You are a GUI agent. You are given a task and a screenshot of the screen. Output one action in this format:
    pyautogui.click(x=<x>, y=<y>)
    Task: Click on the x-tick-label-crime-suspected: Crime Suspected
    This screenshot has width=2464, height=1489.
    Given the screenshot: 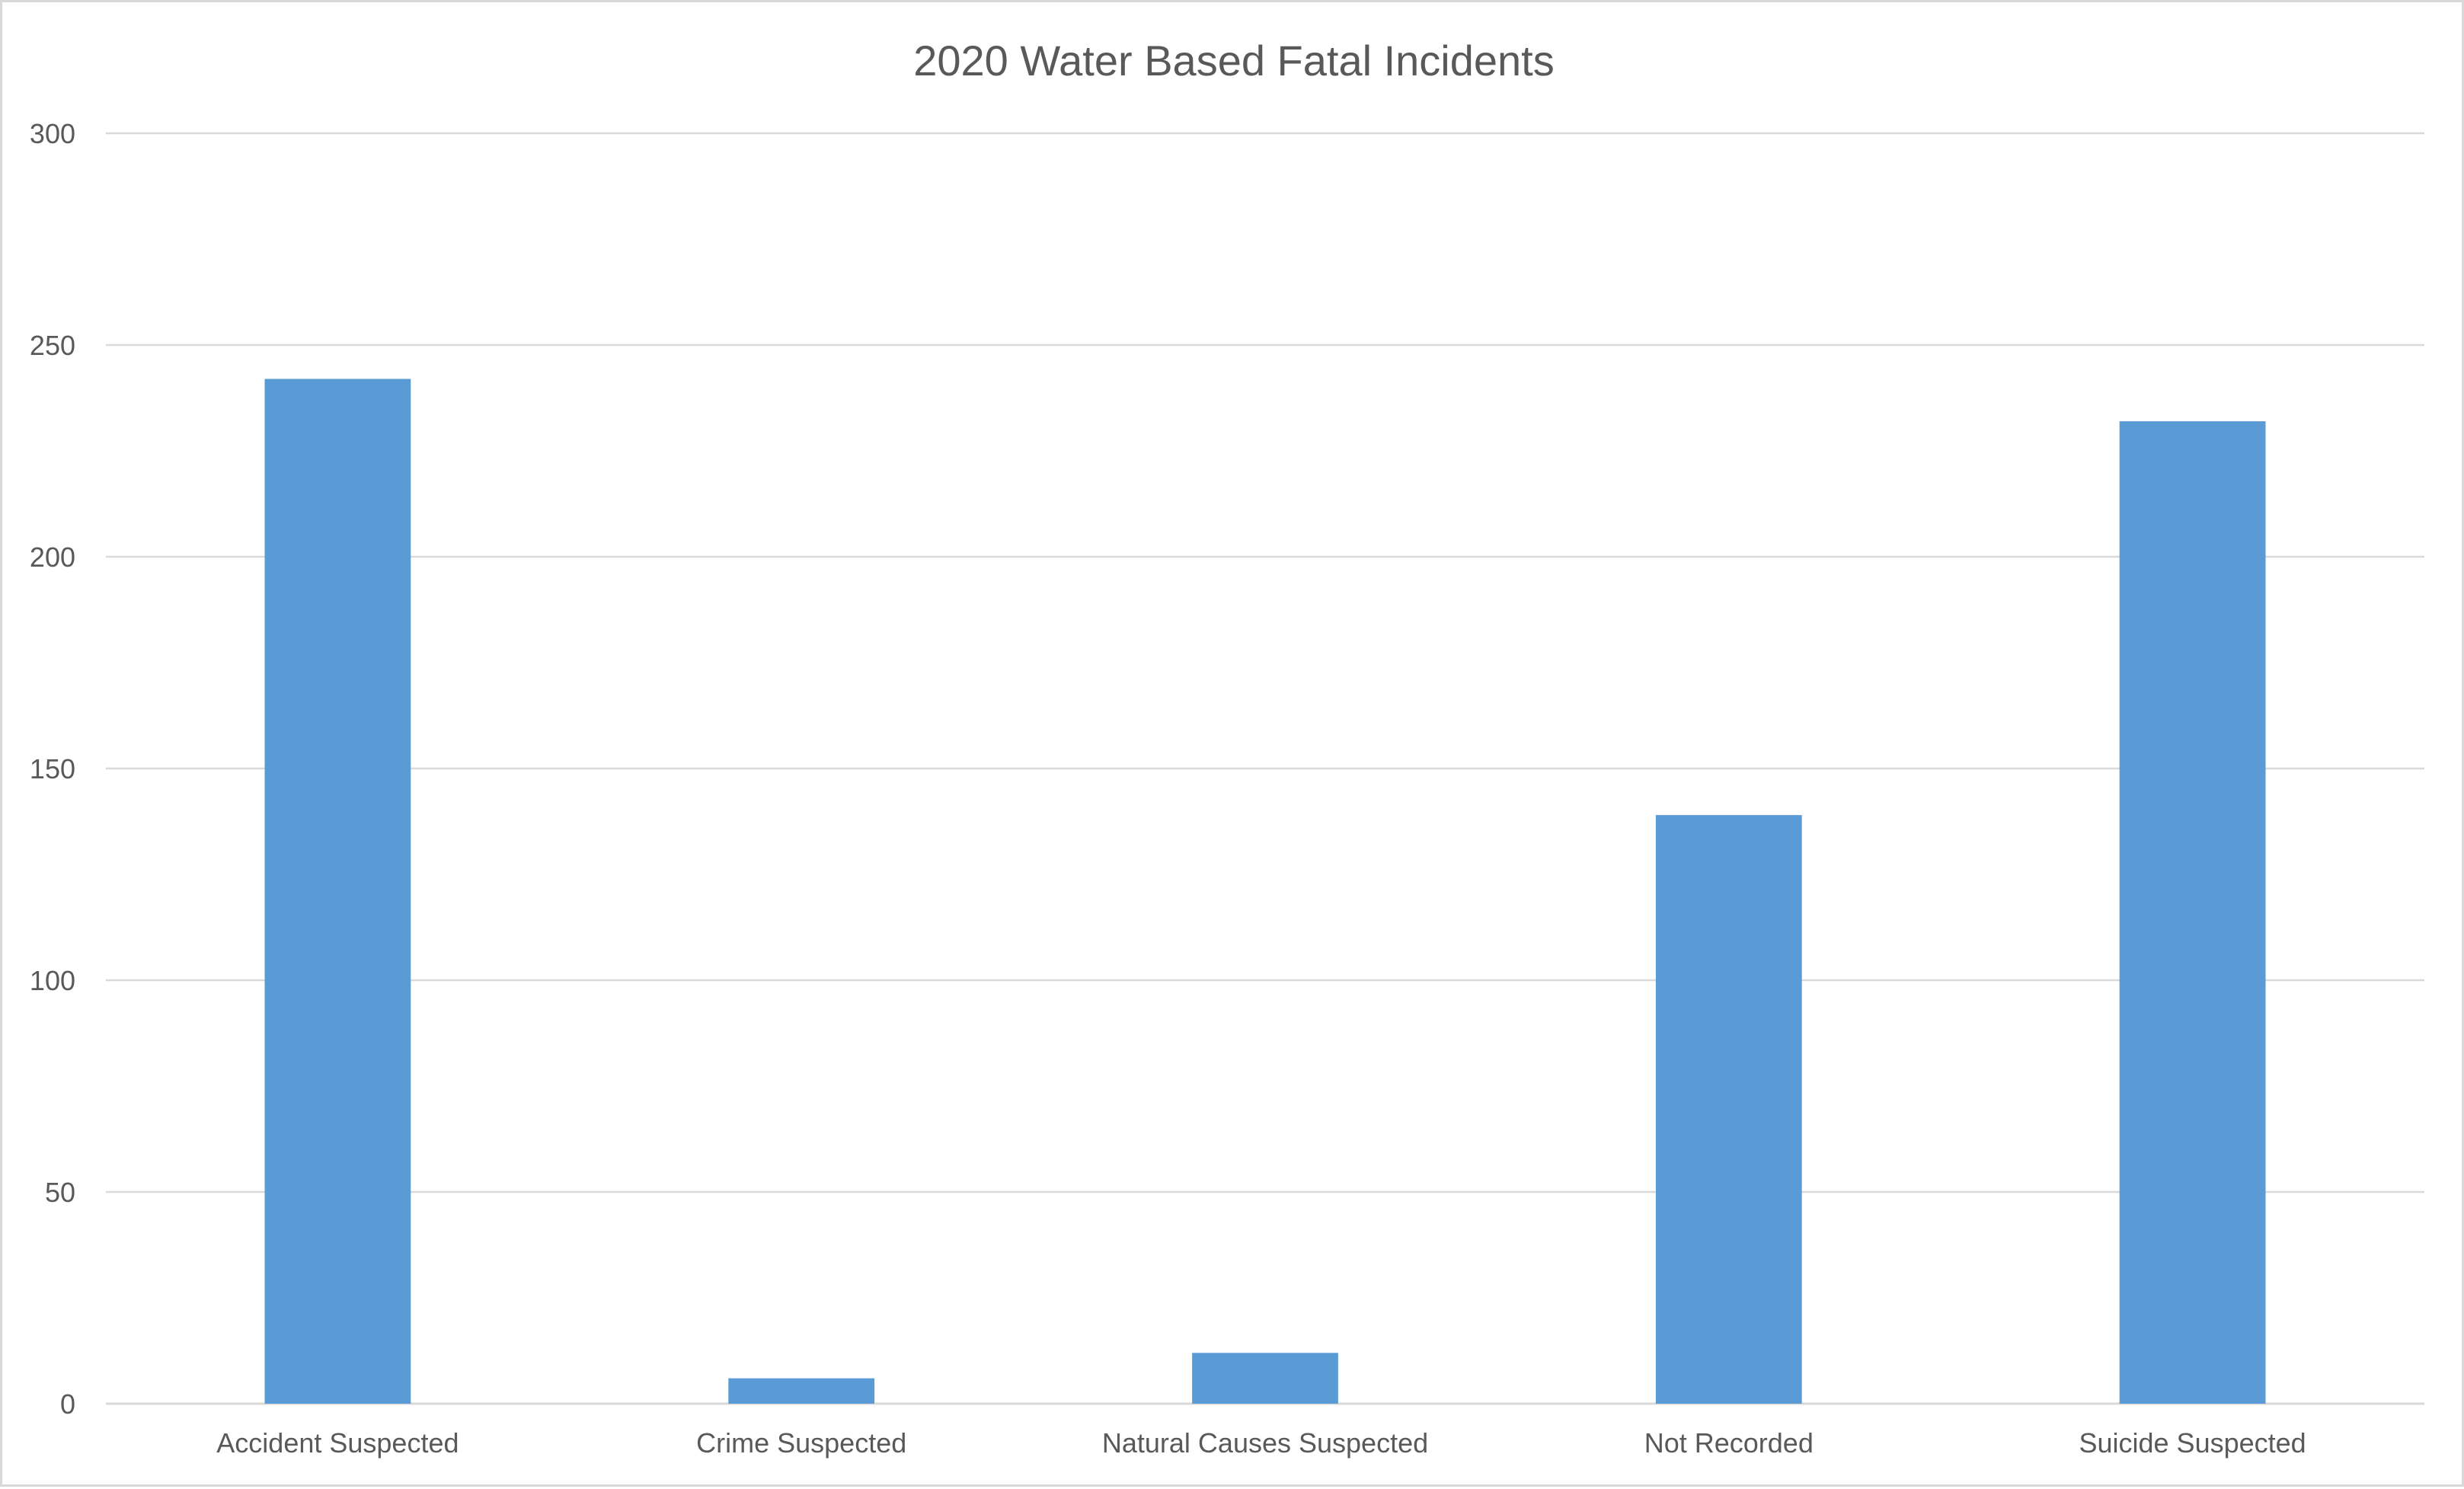 What is the action you would take?
    pyautogui.click(x=801, y=1443)
    